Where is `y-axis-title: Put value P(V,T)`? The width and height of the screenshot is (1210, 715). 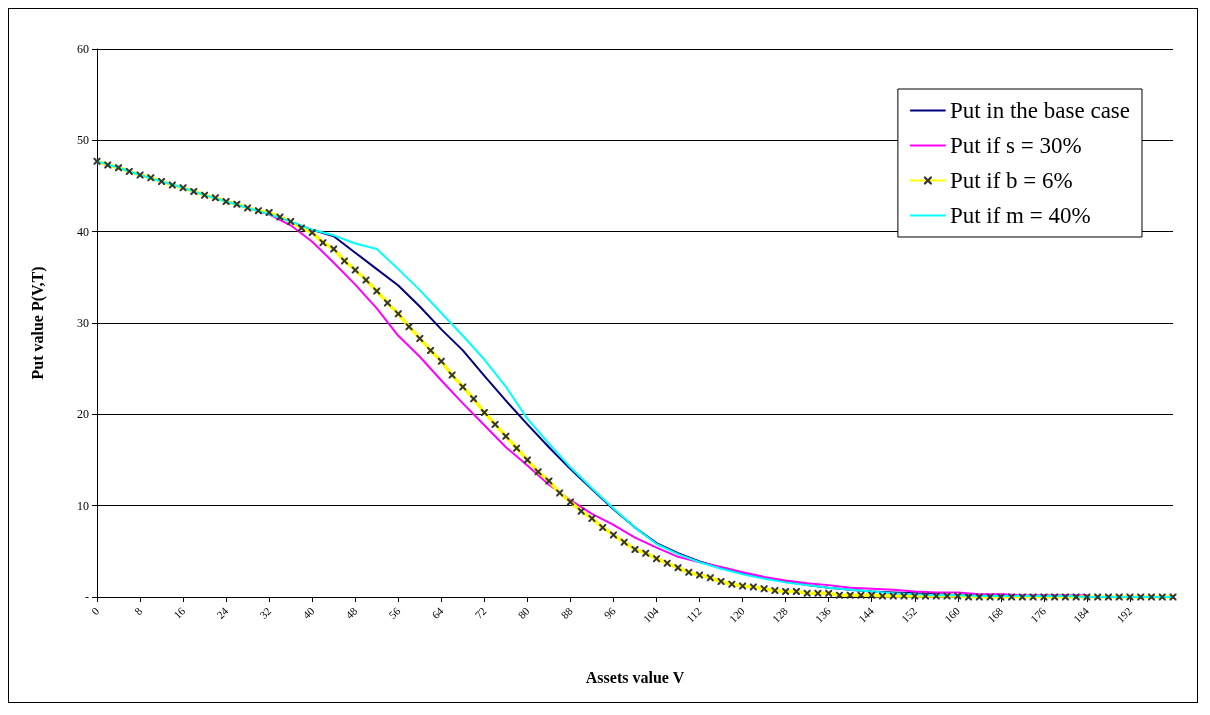
y-axis-title: Put value P(V,T) is located at coordinates (37, 323).